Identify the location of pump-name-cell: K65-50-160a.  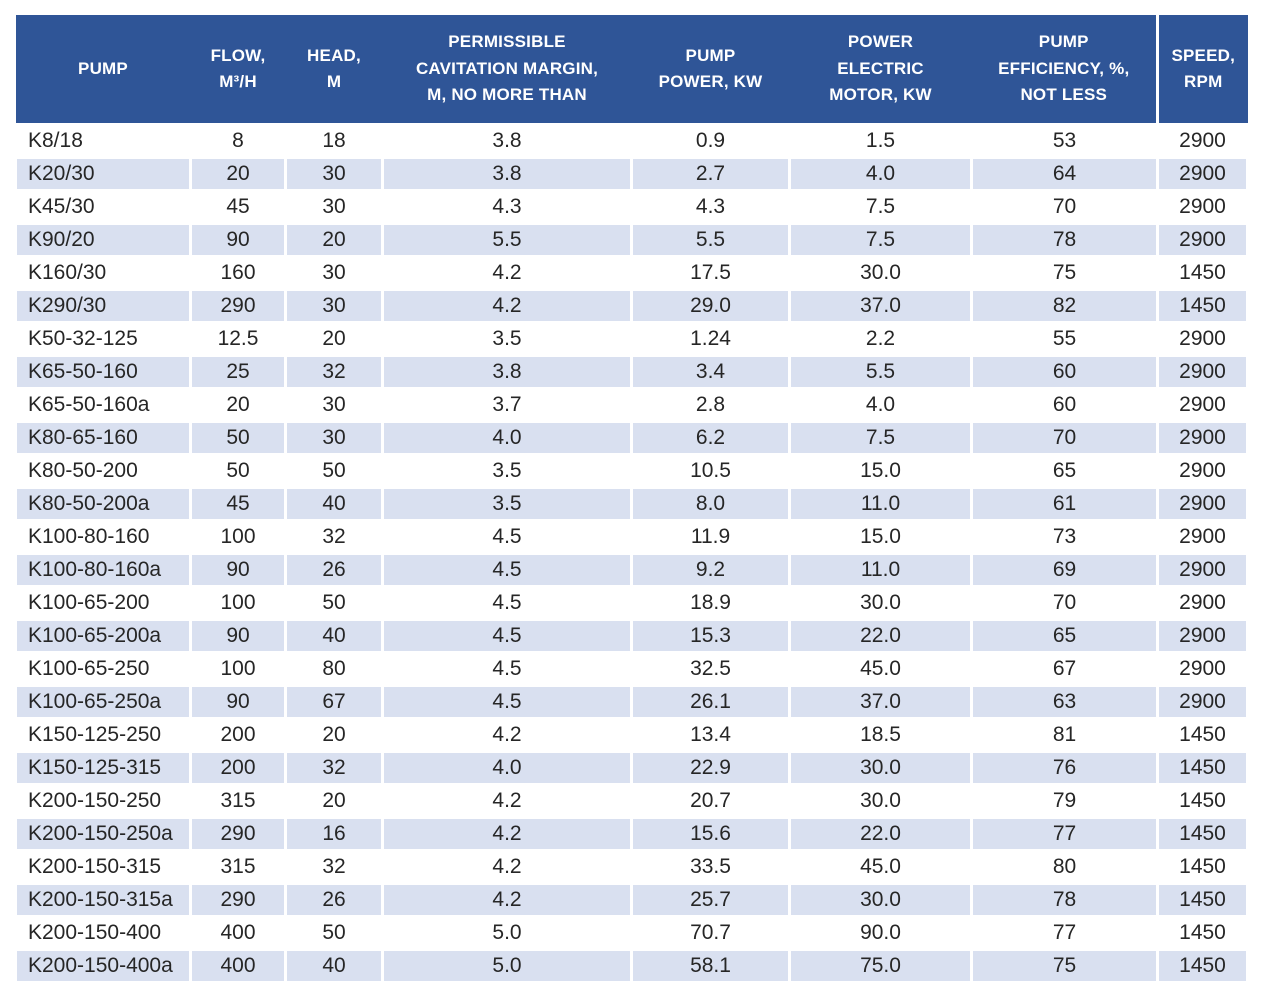
(103, 405).